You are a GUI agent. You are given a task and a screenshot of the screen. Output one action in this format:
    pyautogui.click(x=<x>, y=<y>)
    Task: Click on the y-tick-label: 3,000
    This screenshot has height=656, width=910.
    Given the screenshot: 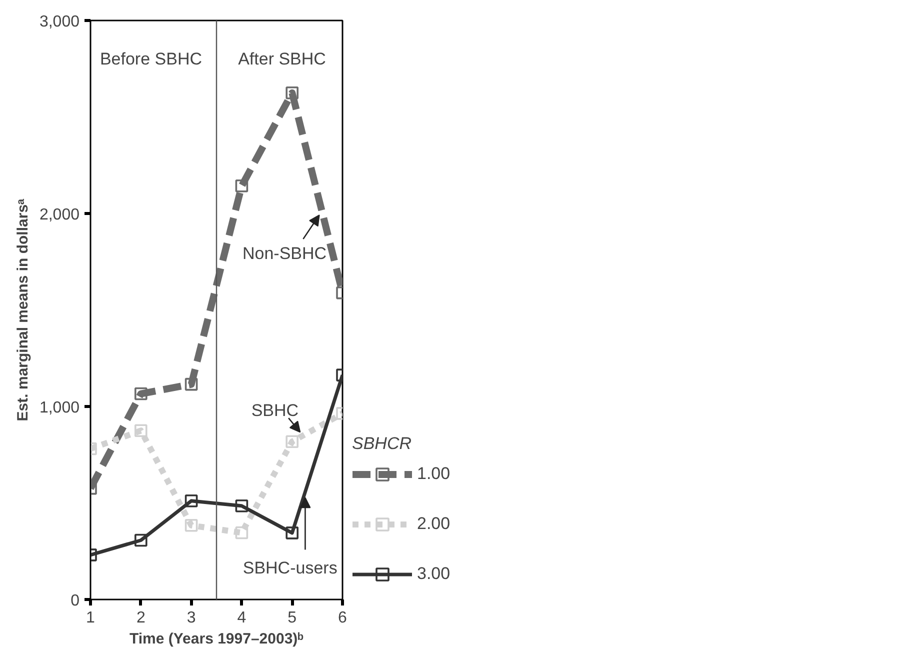 What is the action you would take?
    pyautogui.click(x=59, y=22)
    